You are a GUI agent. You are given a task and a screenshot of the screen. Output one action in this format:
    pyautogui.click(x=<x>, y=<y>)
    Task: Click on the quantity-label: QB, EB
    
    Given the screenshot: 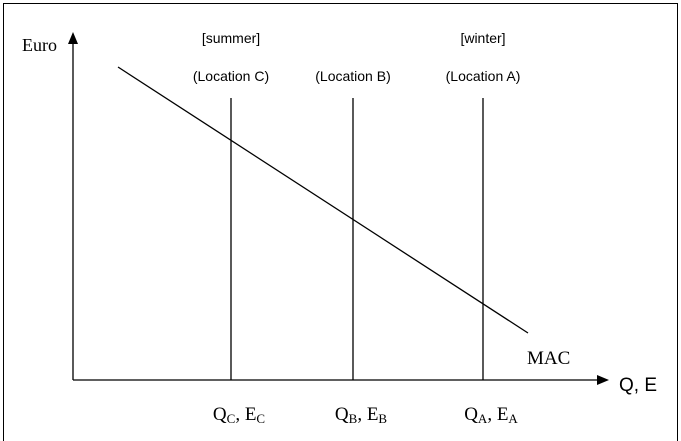 What is the action you would take?
    pyautogui.click(x=361, y=415)
    